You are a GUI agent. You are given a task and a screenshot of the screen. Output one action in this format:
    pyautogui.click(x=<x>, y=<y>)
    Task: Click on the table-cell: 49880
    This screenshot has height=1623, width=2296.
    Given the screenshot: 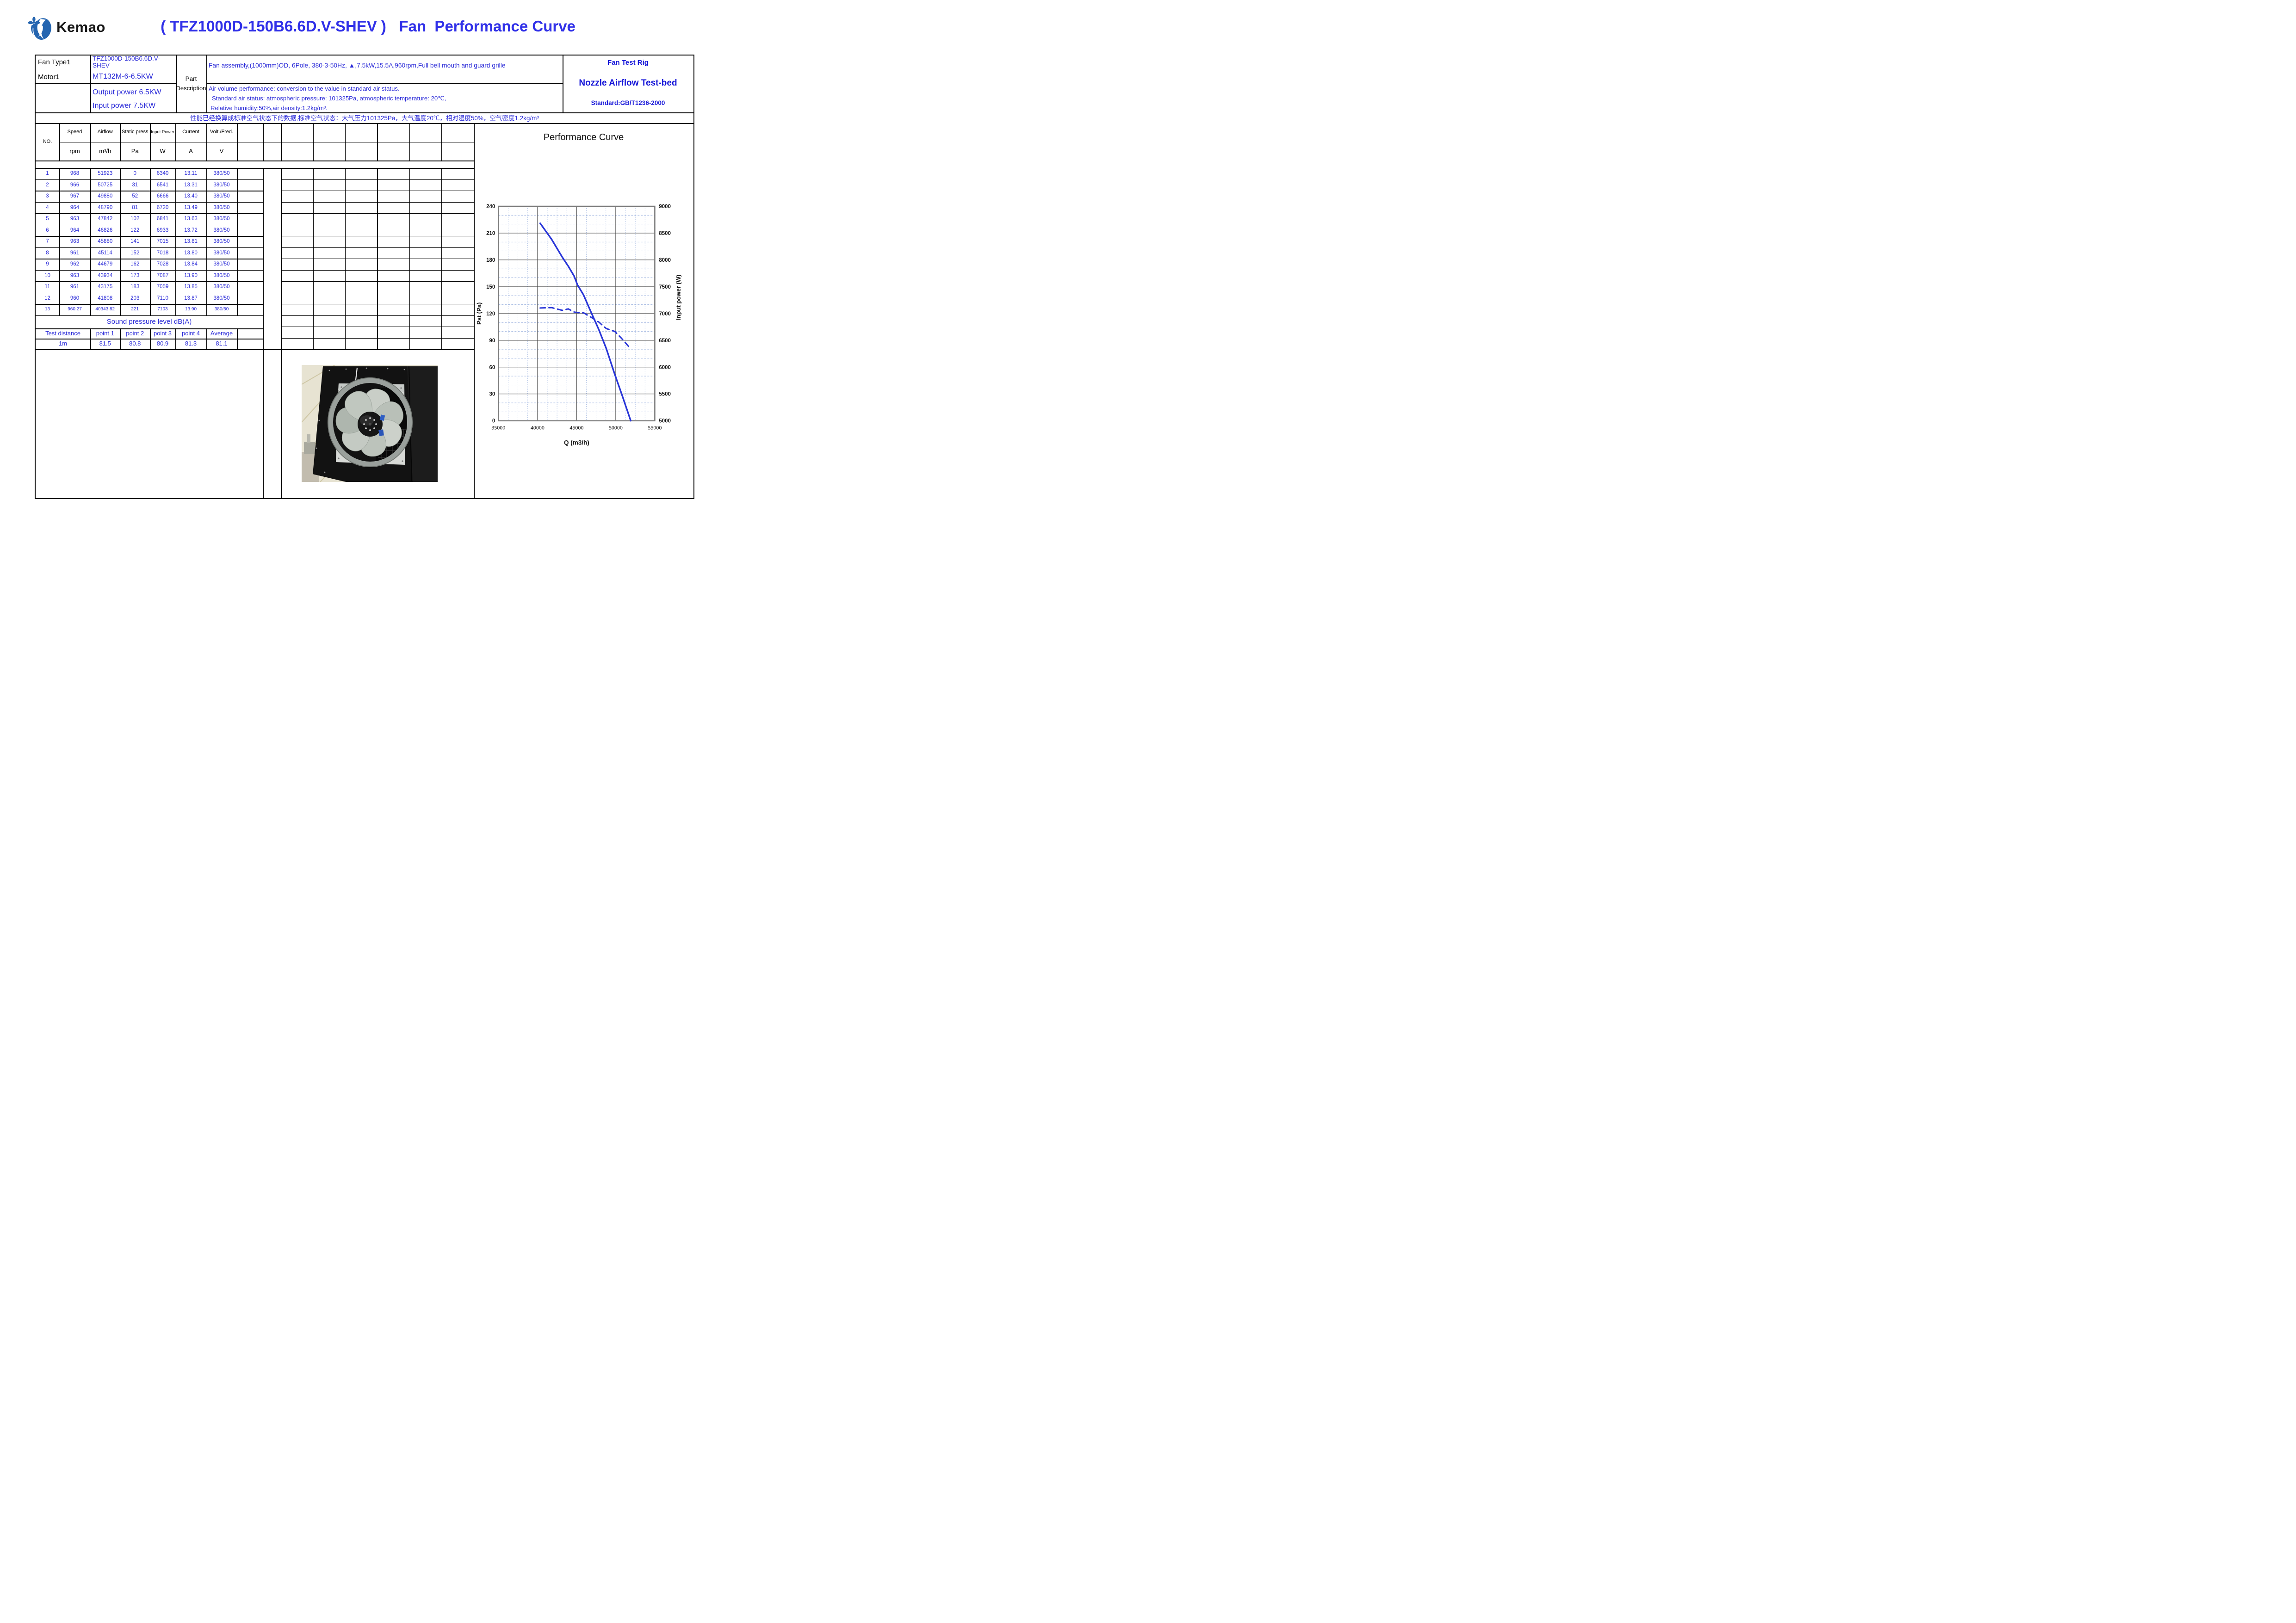 What is the action you would take?
    pyautogui.click(x=105, y=196)
    